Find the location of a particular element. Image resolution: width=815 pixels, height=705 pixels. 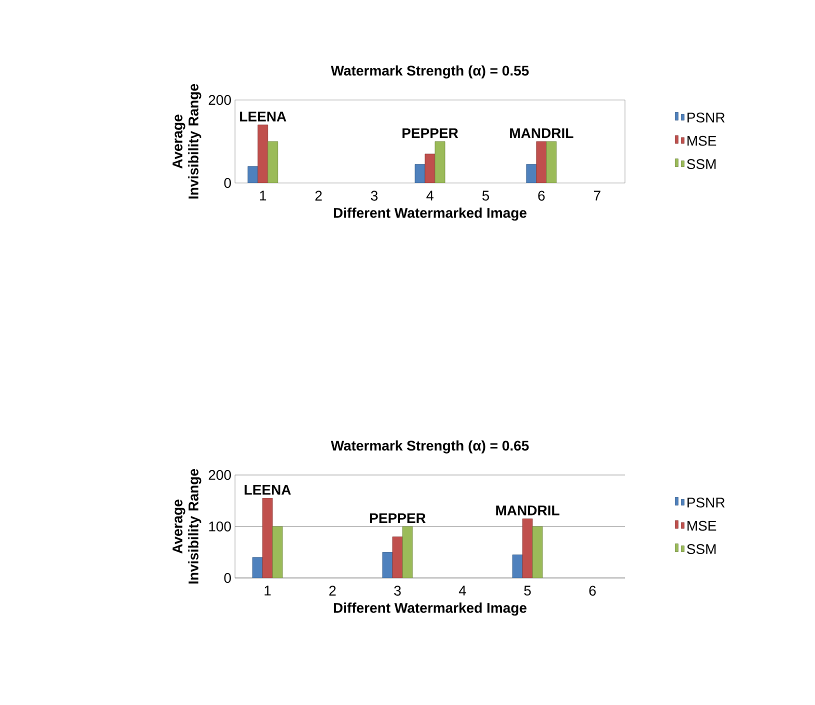

chart-title: Watermark Strength (α) = 0.65 is located at coordinates (429, 447).